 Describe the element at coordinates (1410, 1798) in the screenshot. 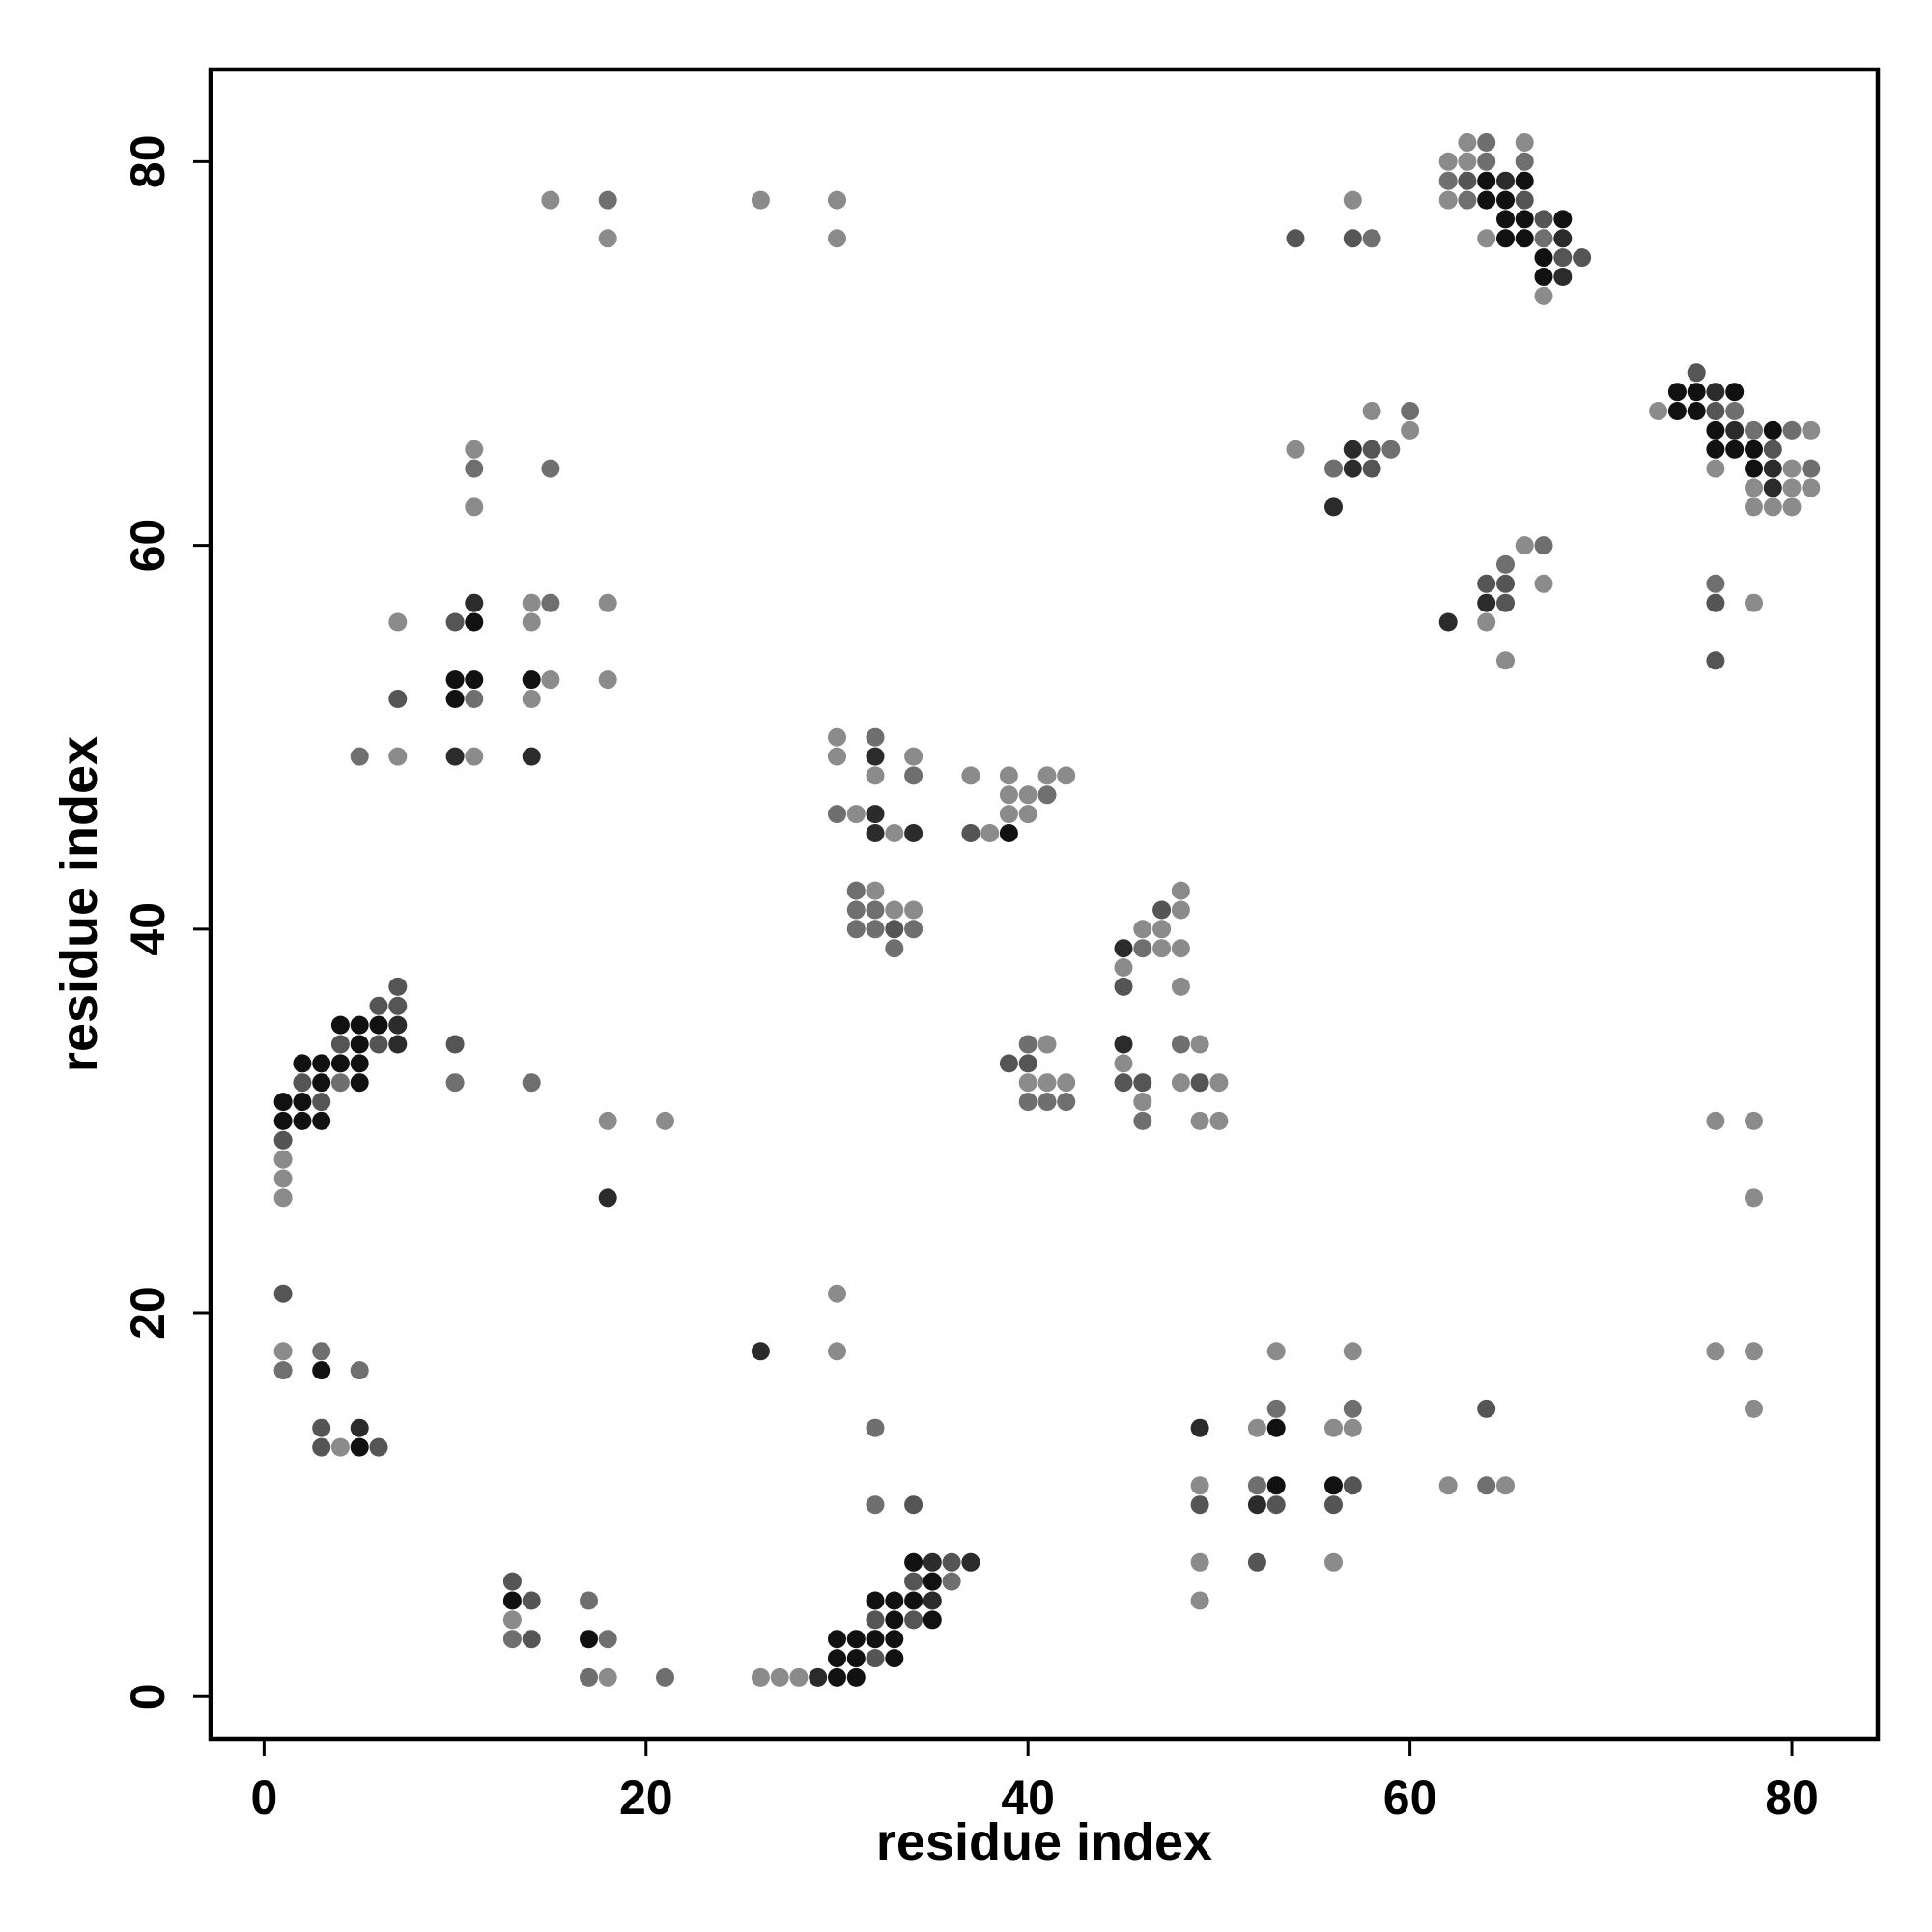

I see `x-tick-label: 60` at that location.